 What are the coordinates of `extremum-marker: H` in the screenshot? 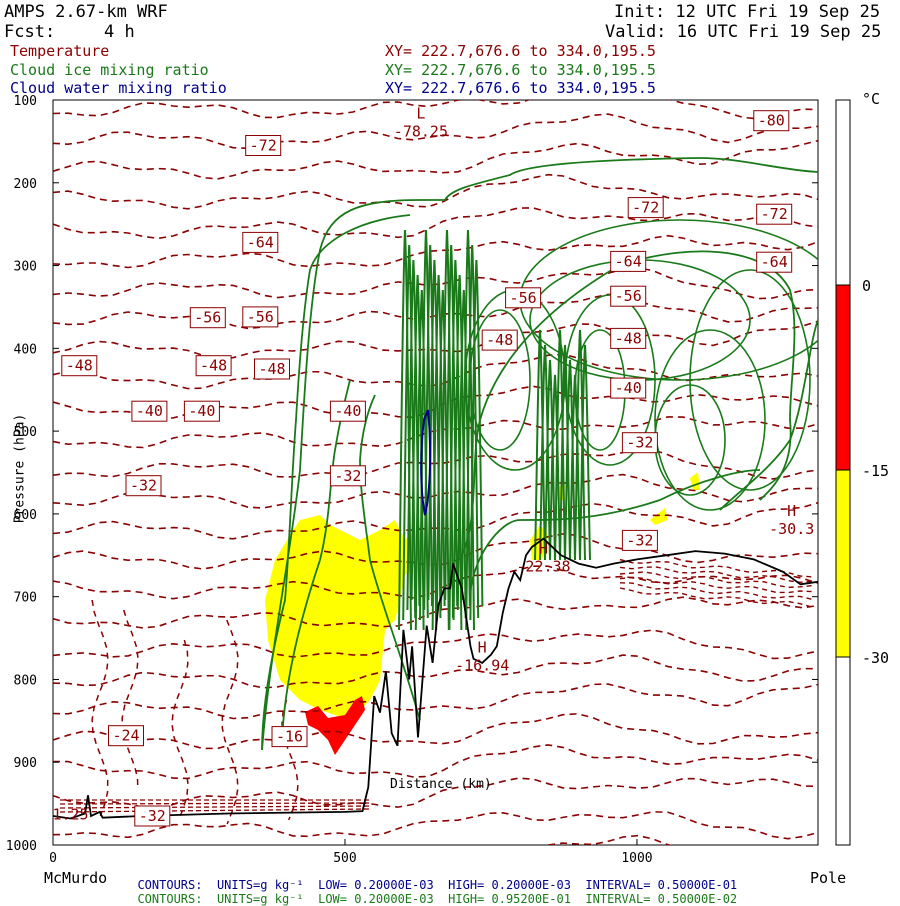 It's located at (482, 648).